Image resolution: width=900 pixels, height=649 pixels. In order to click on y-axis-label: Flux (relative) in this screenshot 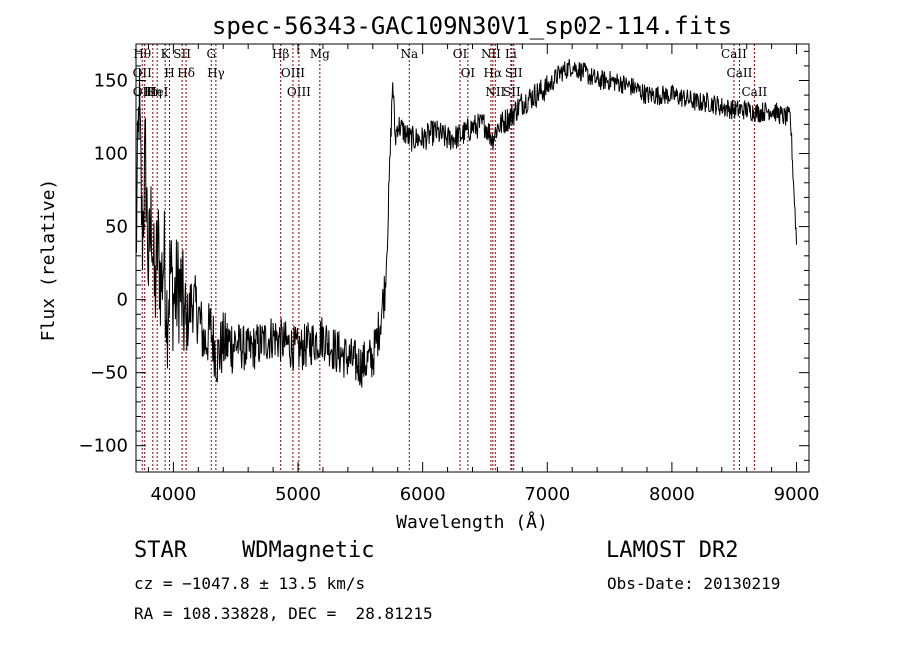, I will do `click(48, 260)`.